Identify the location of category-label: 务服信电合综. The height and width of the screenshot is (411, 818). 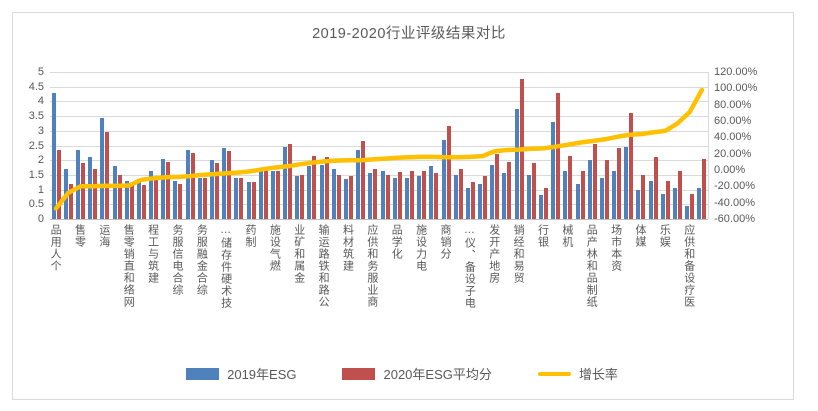
(176, 260).